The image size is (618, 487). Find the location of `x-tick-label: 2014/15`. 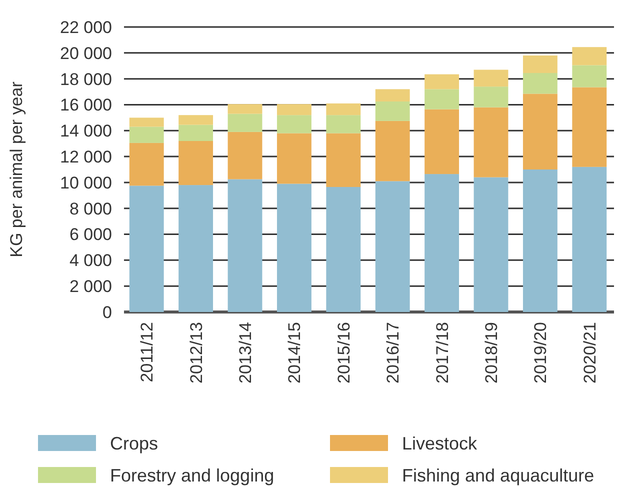

x-tick-label: 2014/15 is located at coordinates (294, 353).